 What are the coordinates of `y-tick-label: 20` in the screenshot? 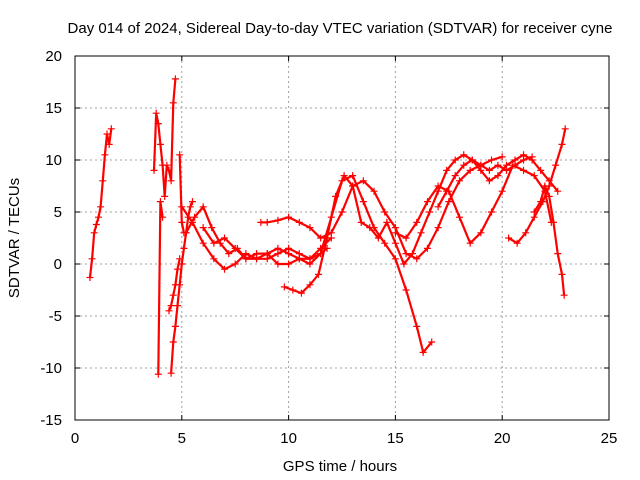 It's located at (53, 56).